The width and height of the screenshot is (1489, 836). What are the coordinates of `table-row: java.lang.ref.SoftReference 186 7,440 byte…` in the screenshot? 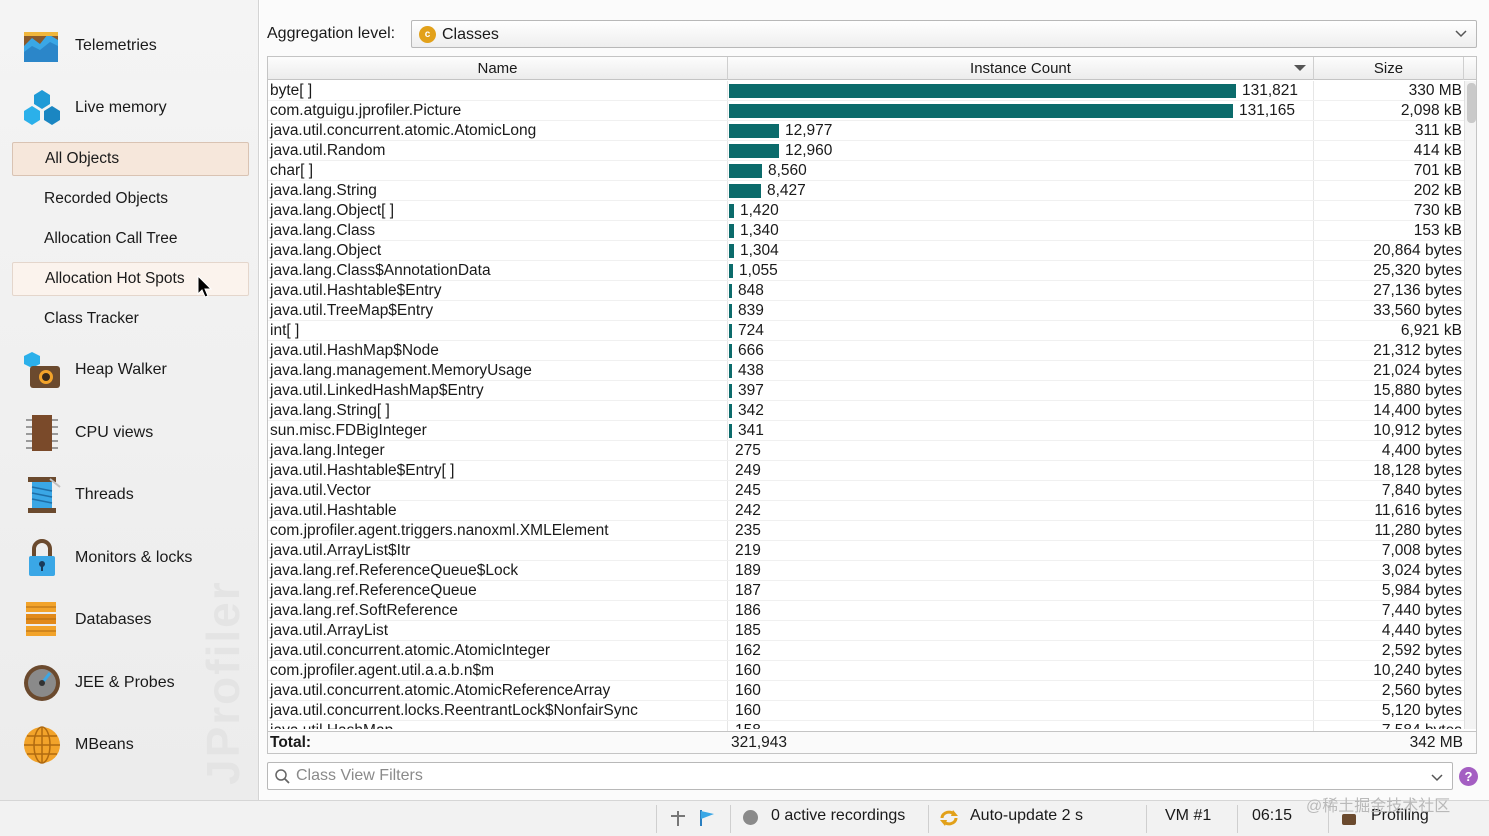 It's located at (866, 611).